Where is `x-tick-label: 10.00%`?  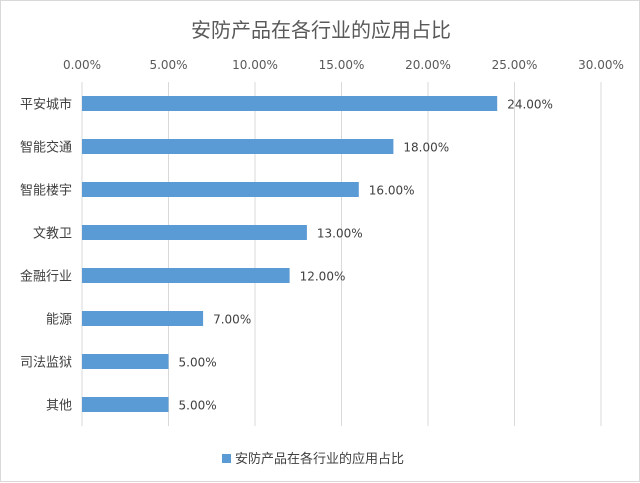
x-tick-label: 10.00% is located at coordinates (255, 65).